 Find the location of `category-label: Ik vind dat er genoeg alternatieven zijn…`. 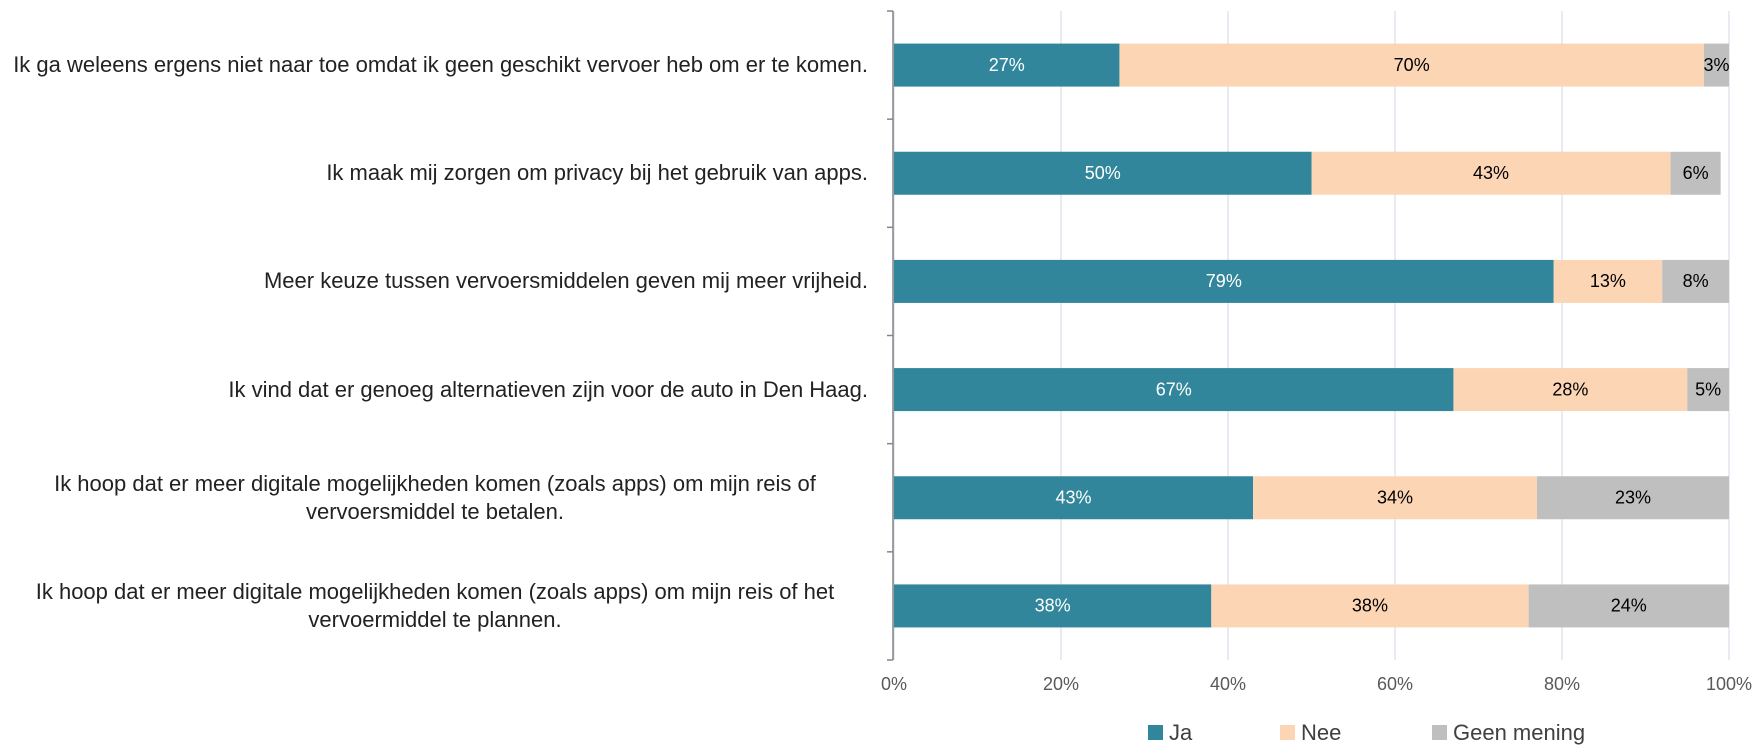

category-label: Ik vind dat er genoeg alternatieven zijn… is located at coordinates (435, 390).